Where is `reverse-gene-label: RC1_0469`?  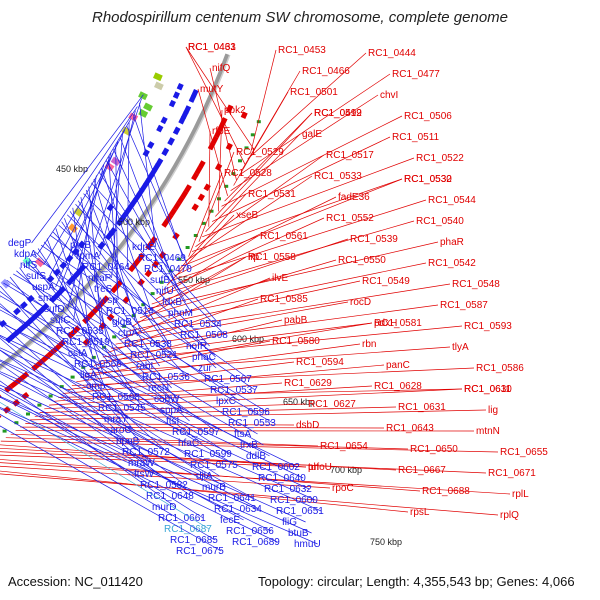 reverse-gene-label: RC1_0469 is located at coordinates (162, 258).